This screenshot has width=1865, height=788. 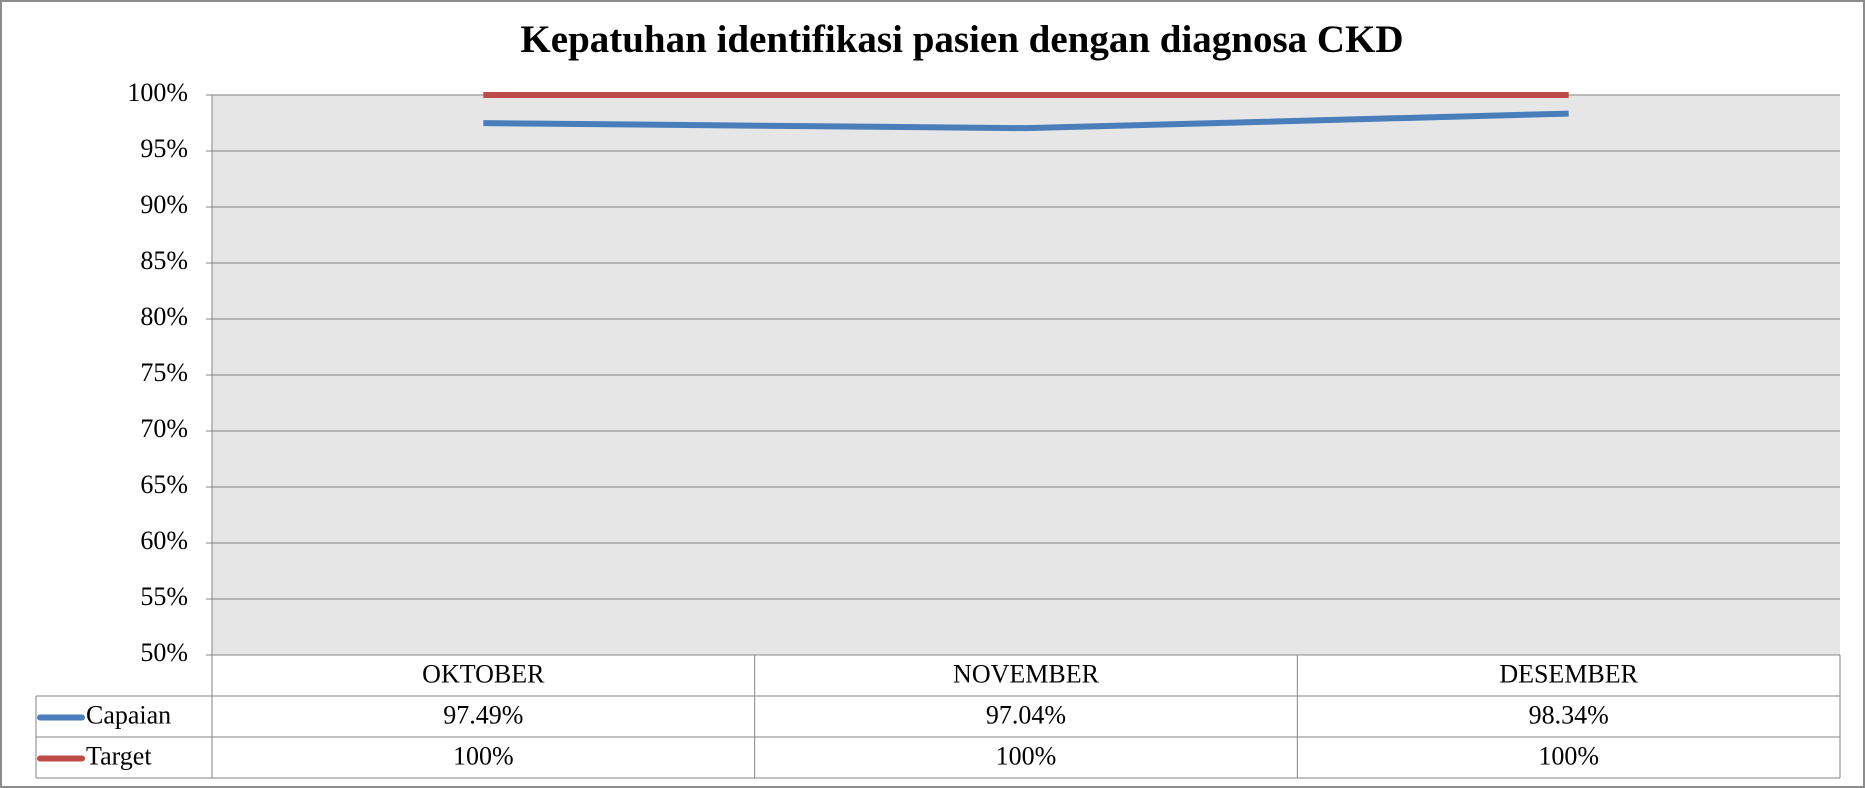 What do you see at coordinates (164, 652) in the screenshot?
I see `y-tick-label: 50%` at bounding box center [164, 652].